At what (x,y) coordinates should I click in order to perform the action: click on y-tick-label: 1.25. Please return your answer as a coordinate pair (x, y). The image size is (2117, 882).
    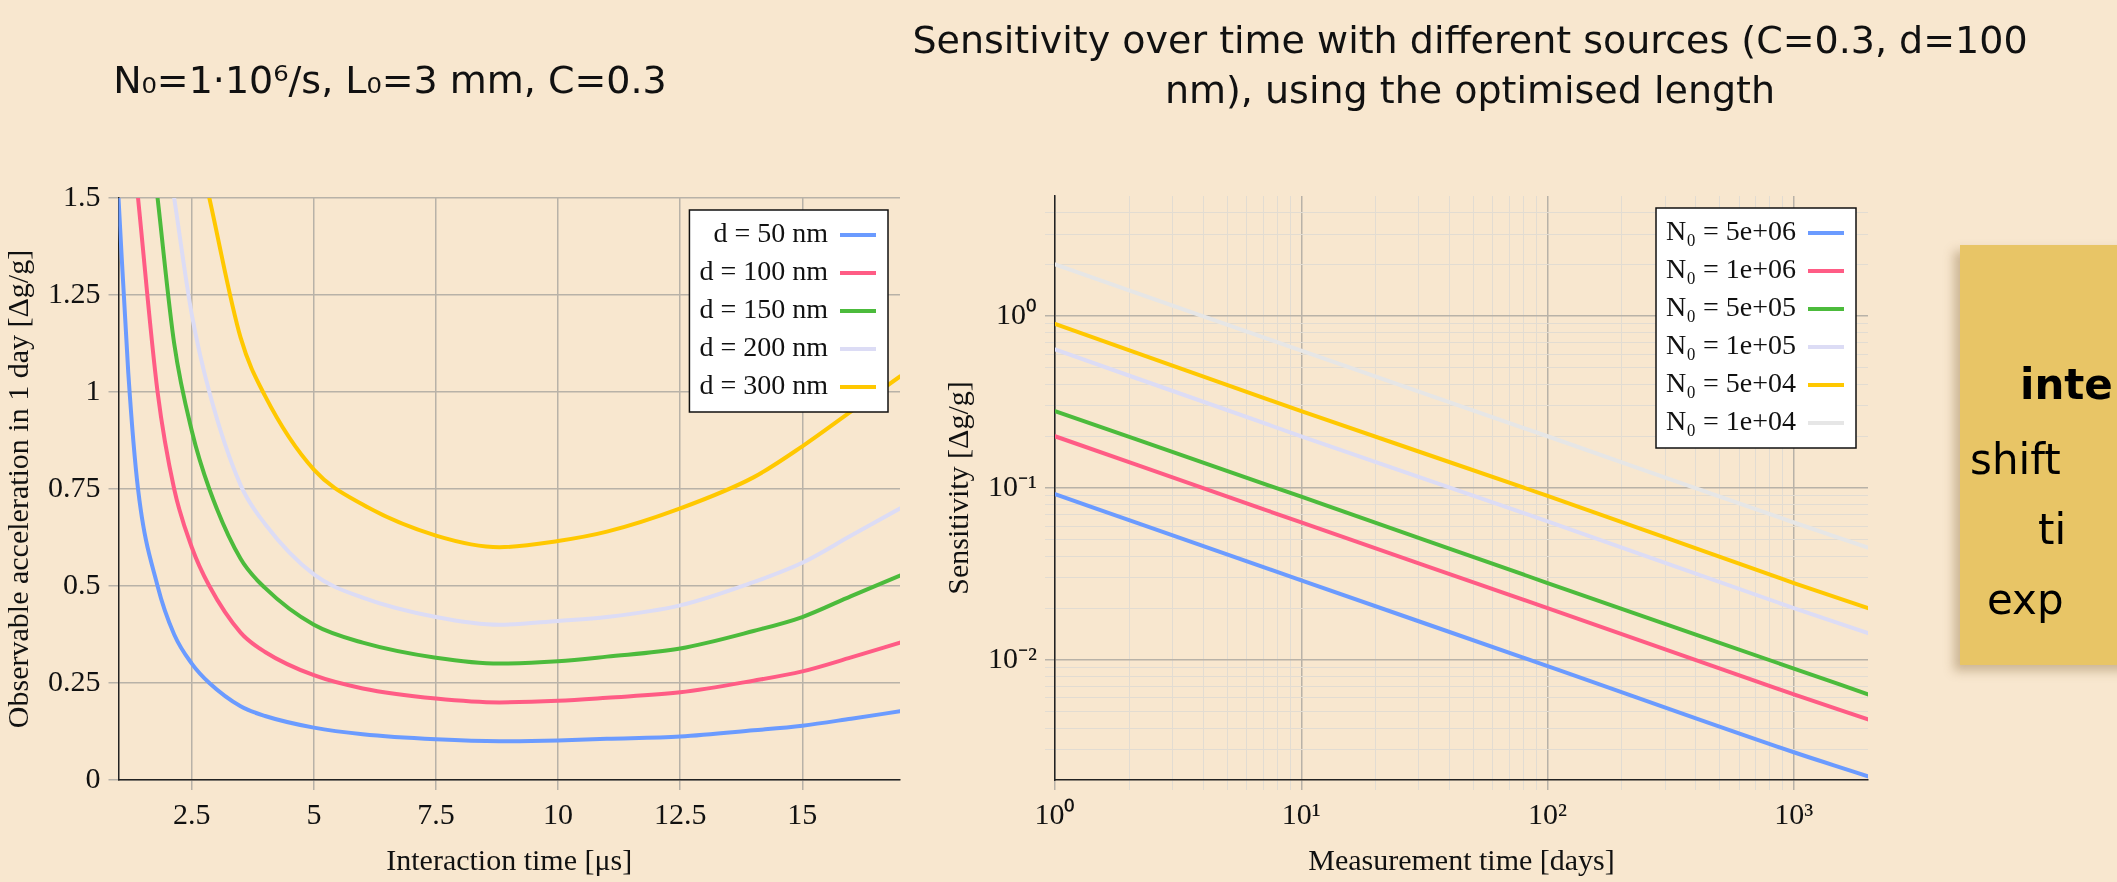
    Looking at the image, I should click on (74, 292).